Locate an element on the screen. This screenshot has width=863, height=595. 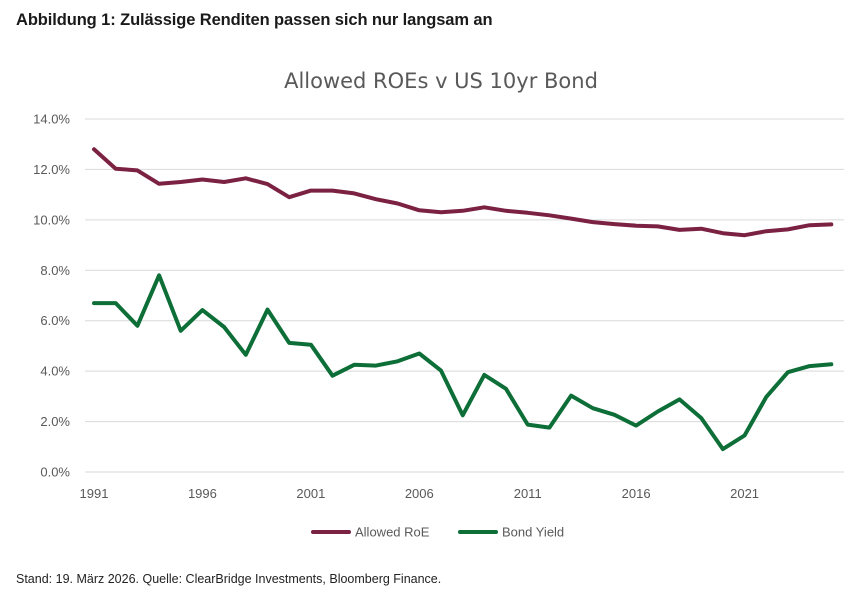
y-tick-label: 8.0% is located at coordinates (55, 270).